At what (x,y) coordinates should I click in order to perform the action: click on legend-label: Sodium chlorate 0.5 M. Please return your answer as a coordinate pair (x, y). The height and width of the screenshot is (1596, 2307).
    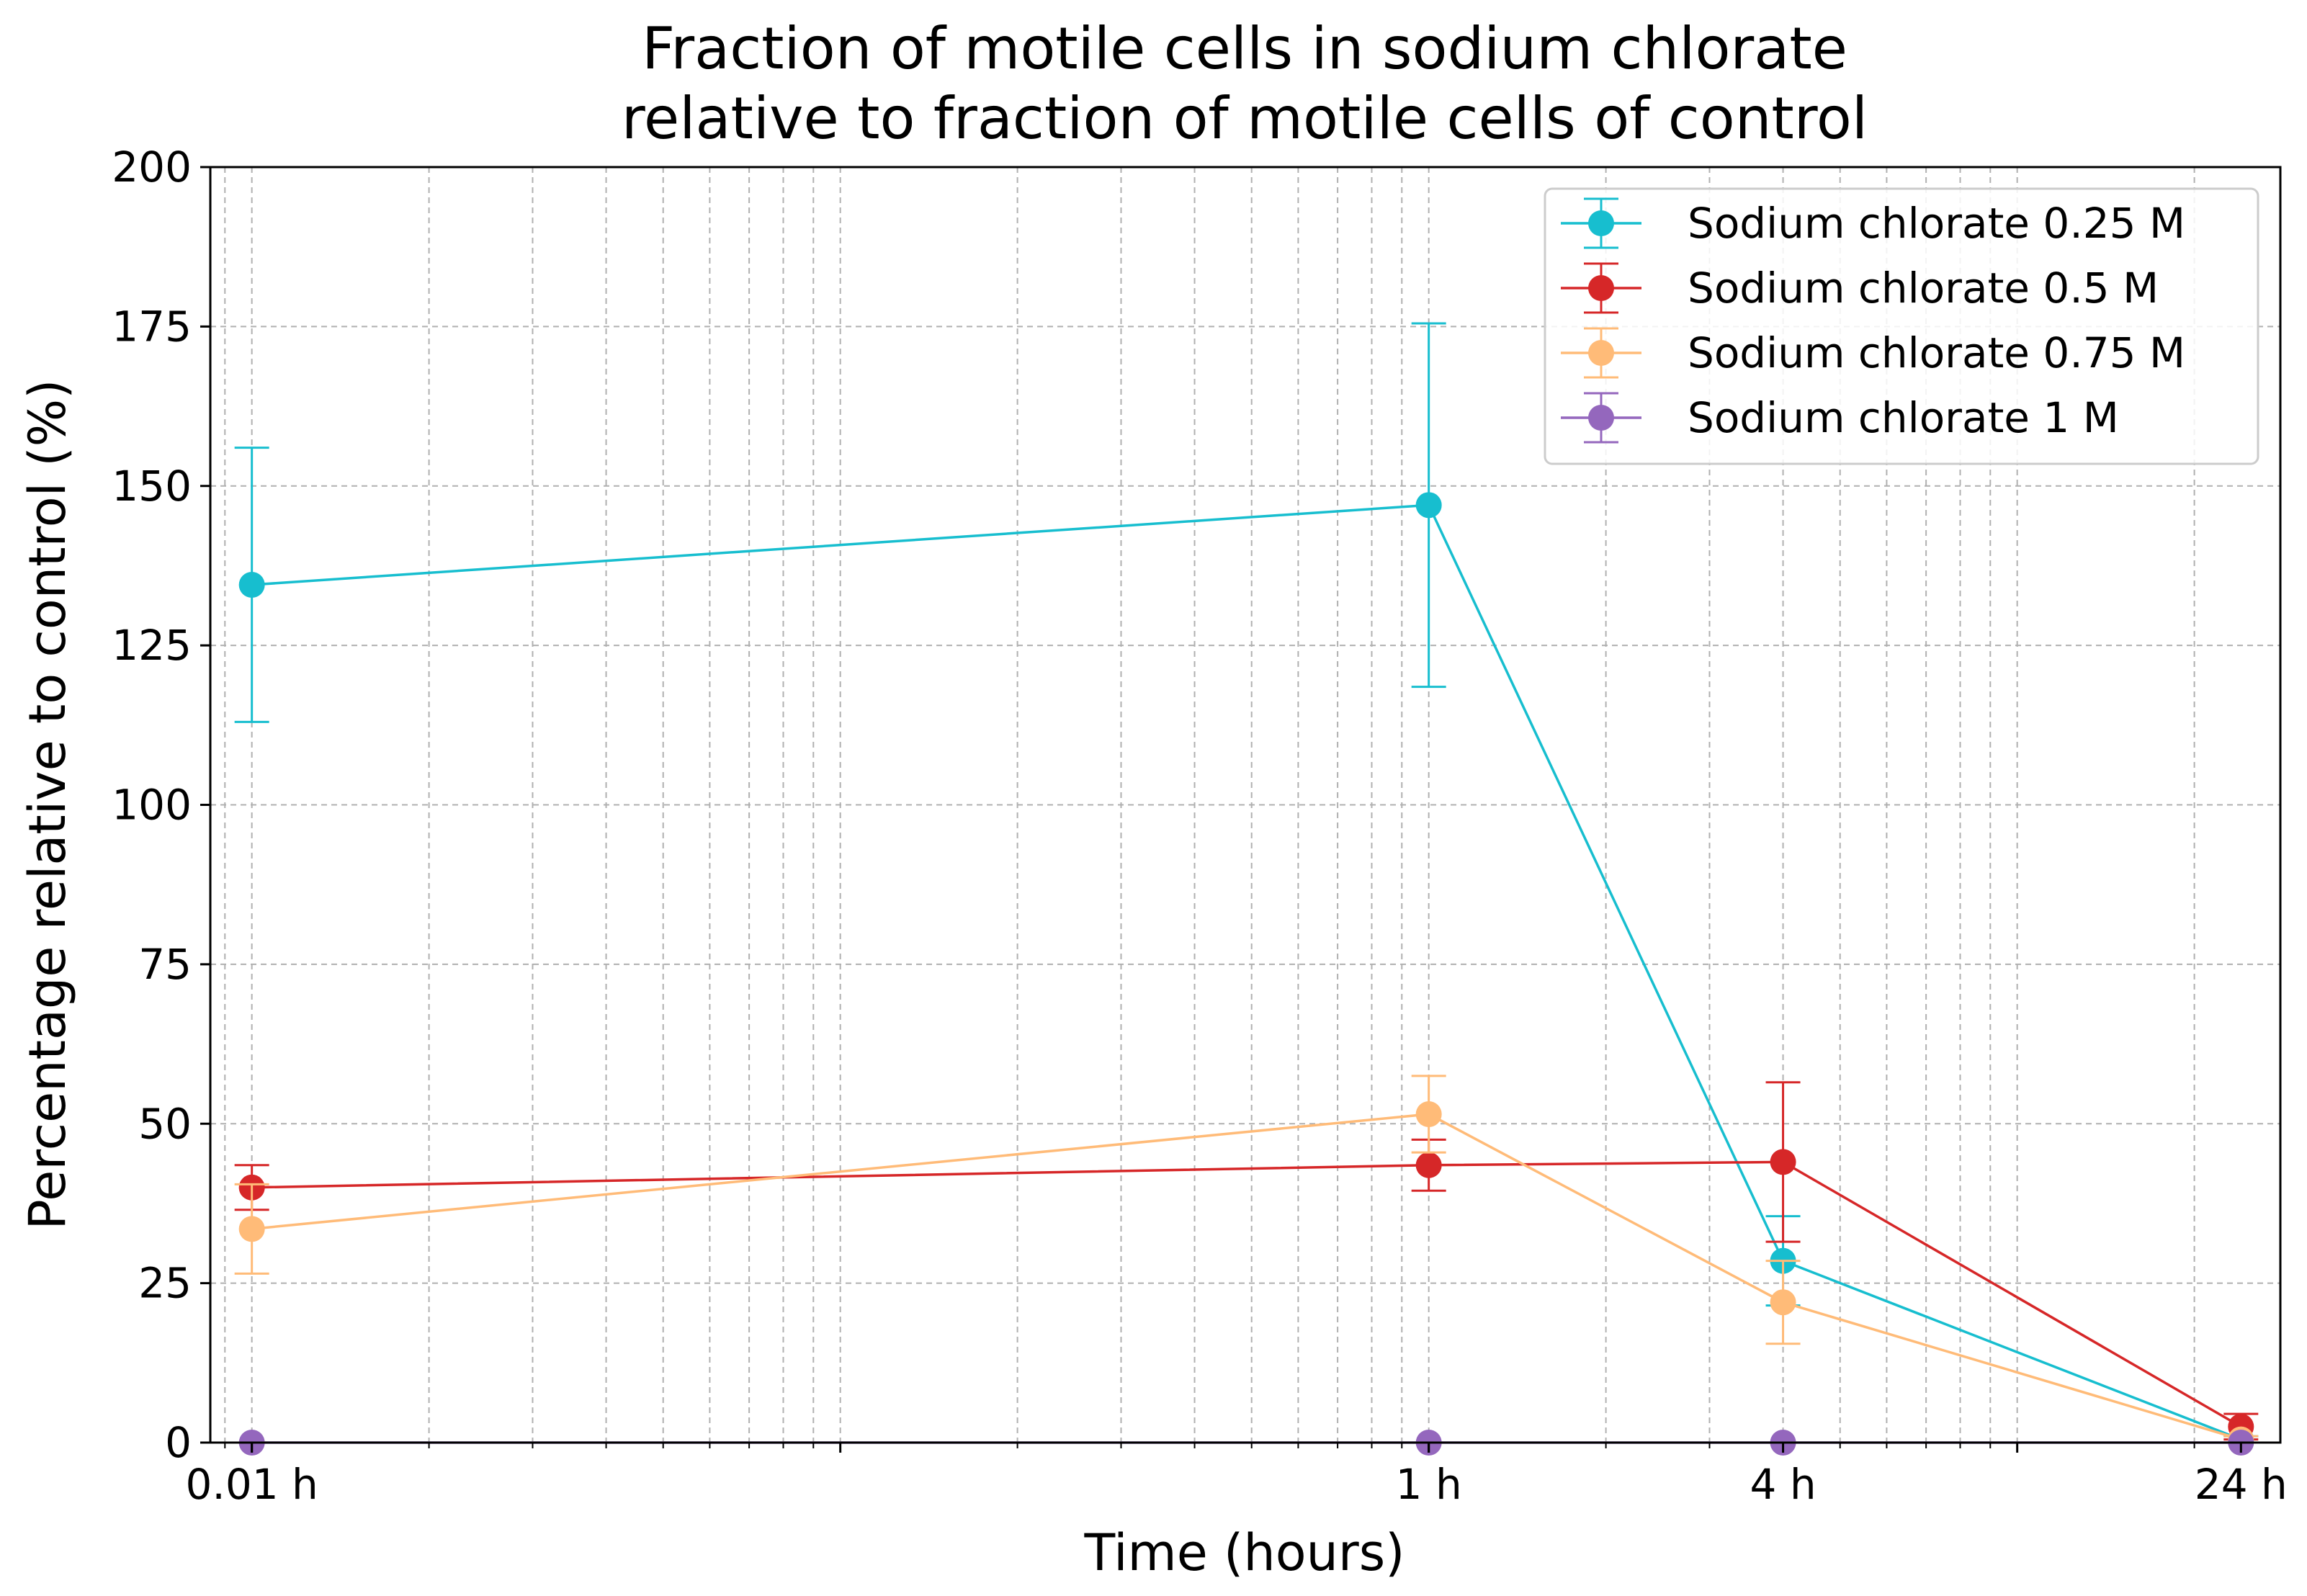
    Looking at the image, I should click on (1923, 288).